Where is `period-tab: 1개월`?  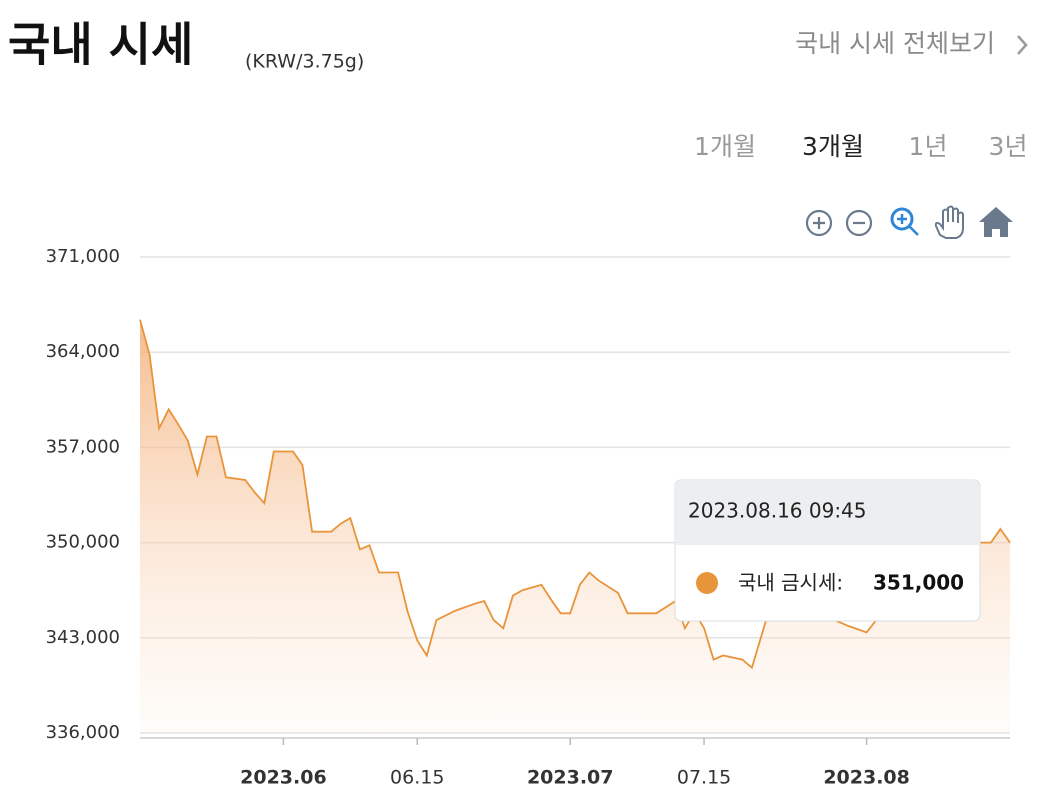
period-tab: 1개월 is located at coordinates (725, 146).